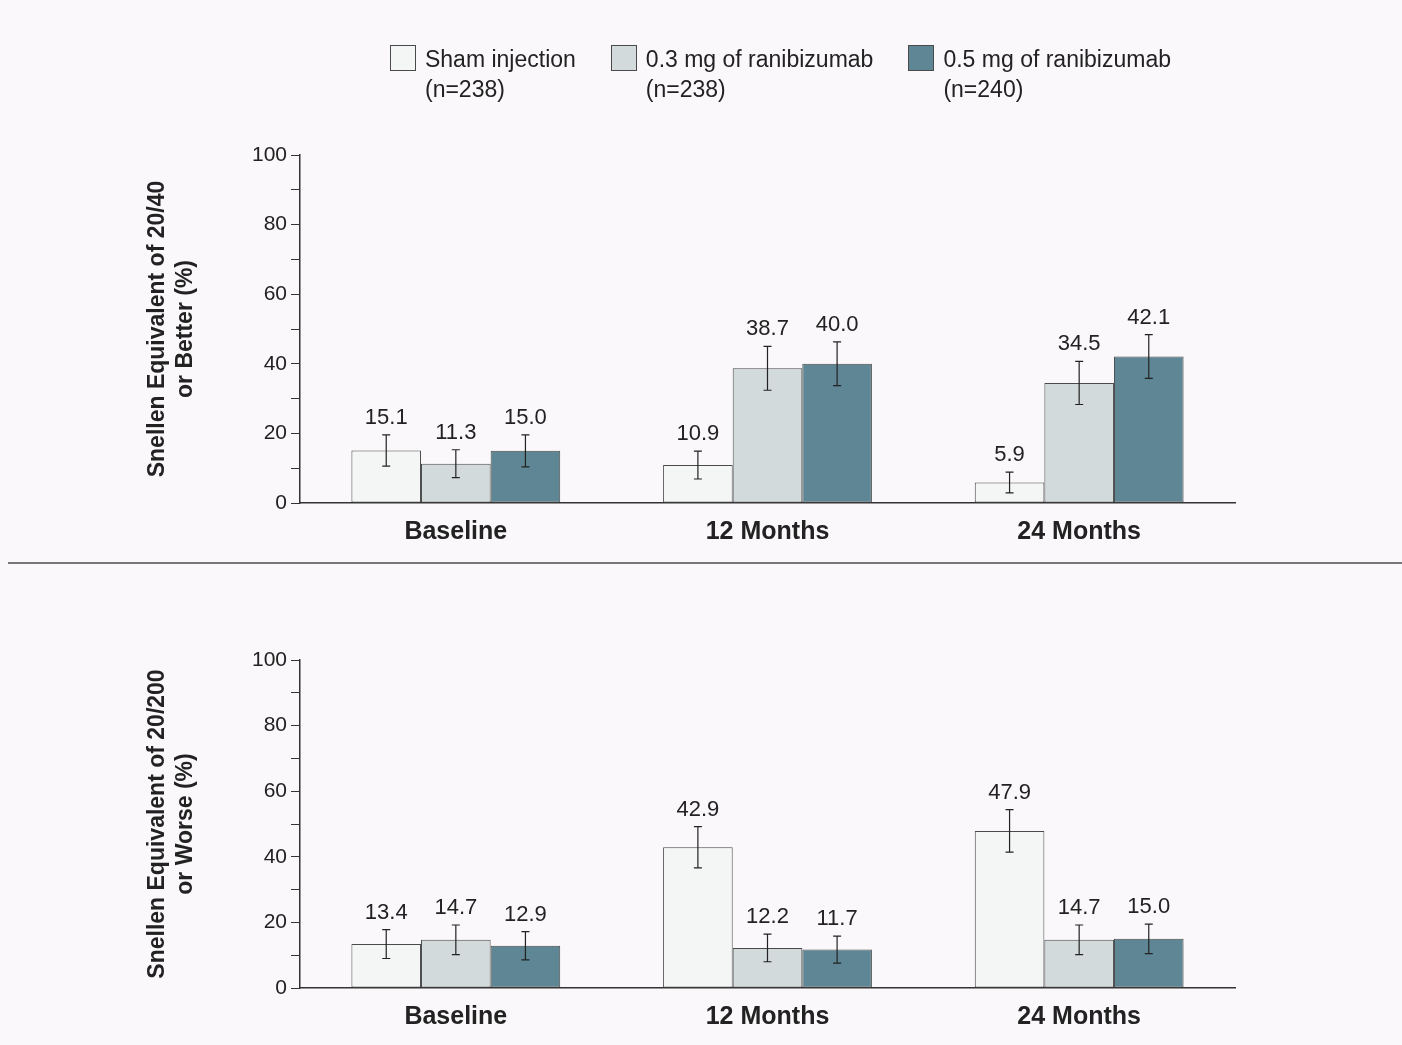  I want to click on data-label: 10.9, so click(698, 433).